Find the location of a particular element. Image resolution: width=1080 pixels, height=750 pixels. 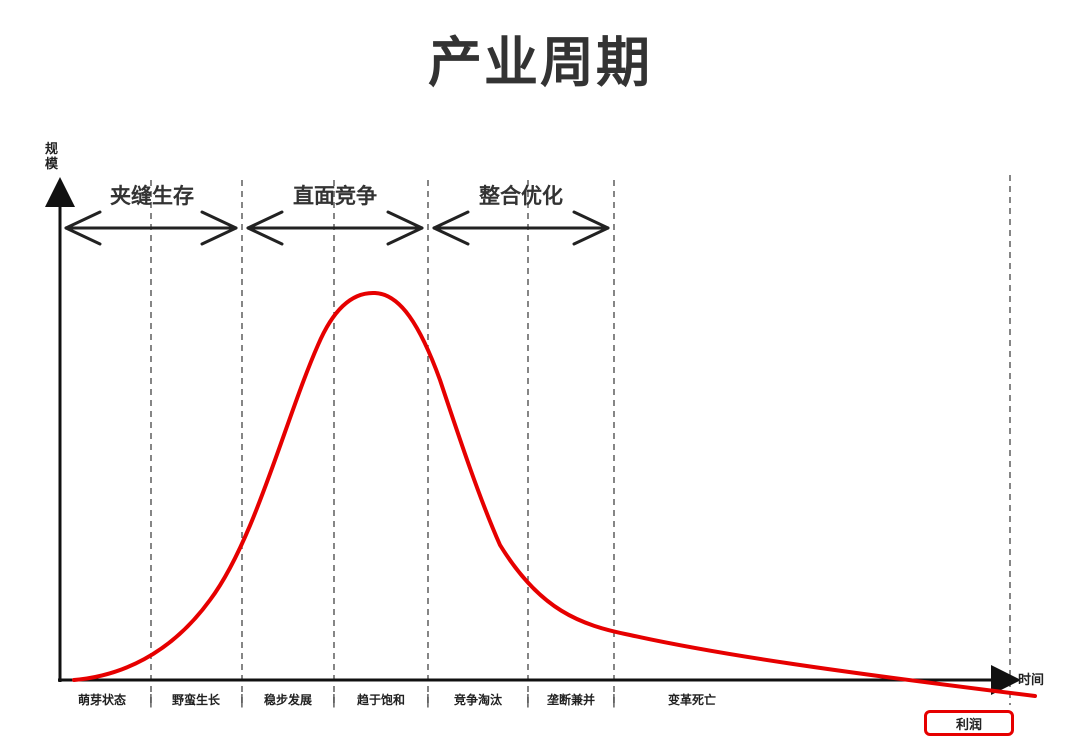

page-title: 产业周期 is located at coordinates (540, 62).